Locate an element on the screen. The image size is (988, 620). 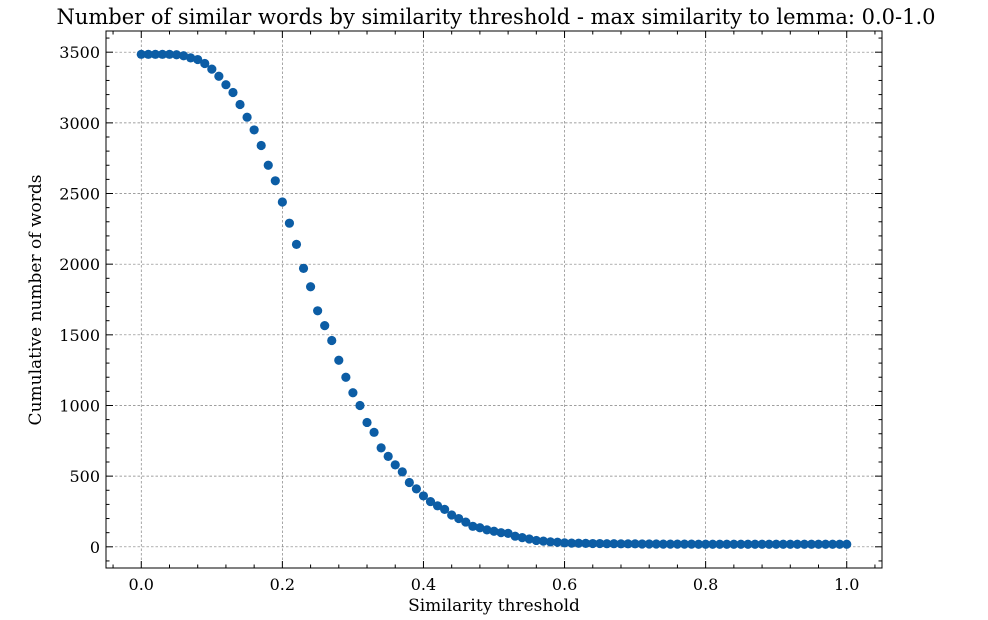
x-tick-label: 0.4 is located at coordinates (423, 584).